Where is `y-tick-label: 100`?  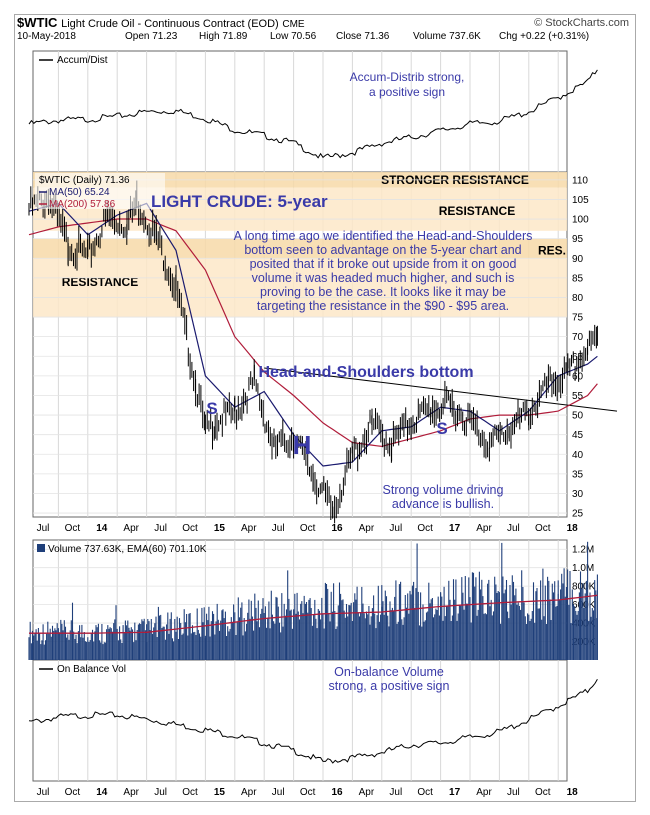
y-tick-label: 100 is located at coordinates (580, 220).